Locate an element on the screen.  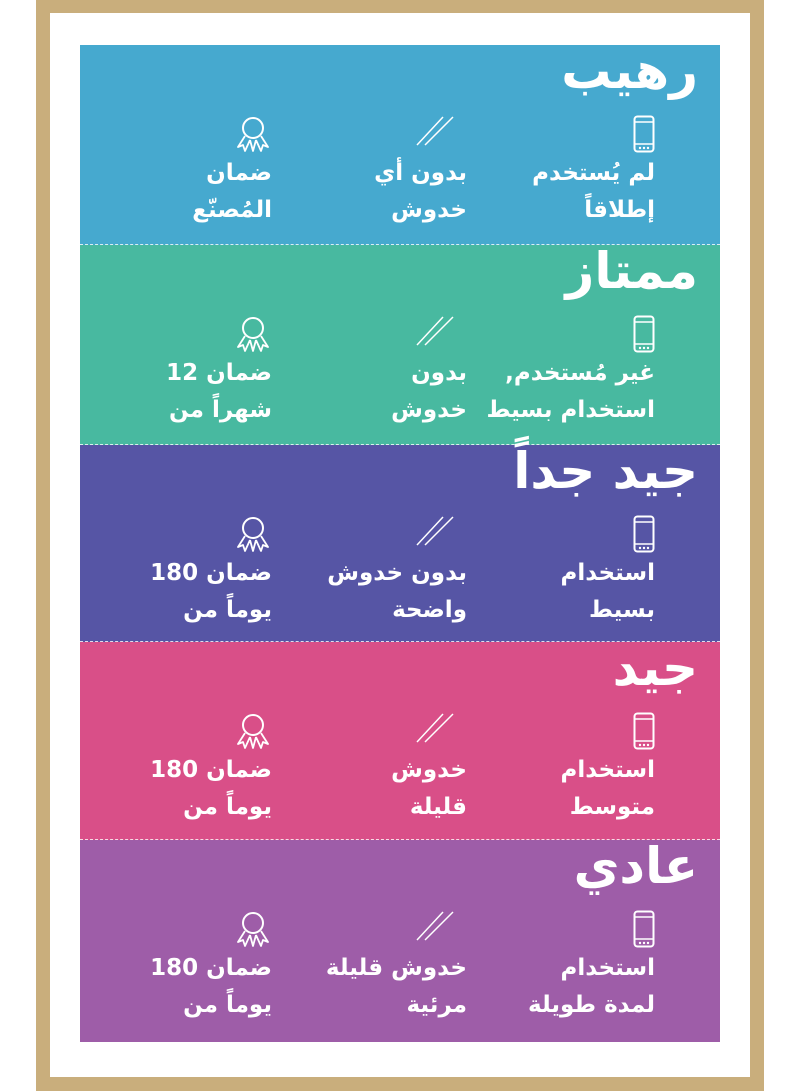
grade-title: جيد is located at coordinates (655, 668).